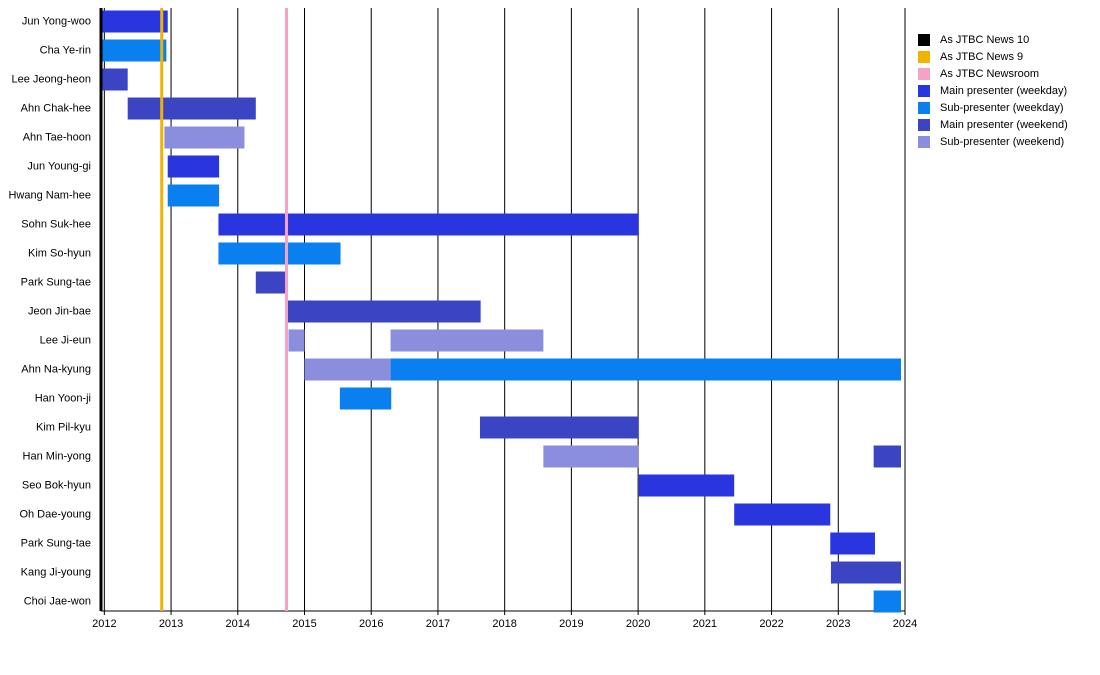  Describe the element at coordinates (1002, 142) in the screenshot. I see `legend-label: Sub-presenter (weekend)` at that location.